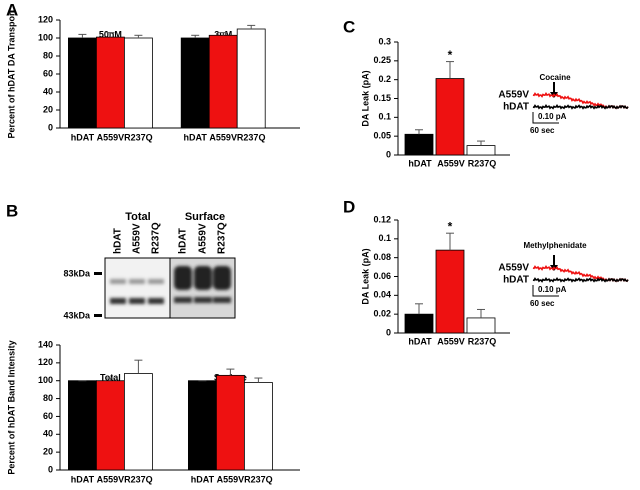 This screenshot has height=490, width=640. What do you see at coordinates (12, 9) in the screenshot?
I see `panel-letter: A` at bounding box center [12, 9].